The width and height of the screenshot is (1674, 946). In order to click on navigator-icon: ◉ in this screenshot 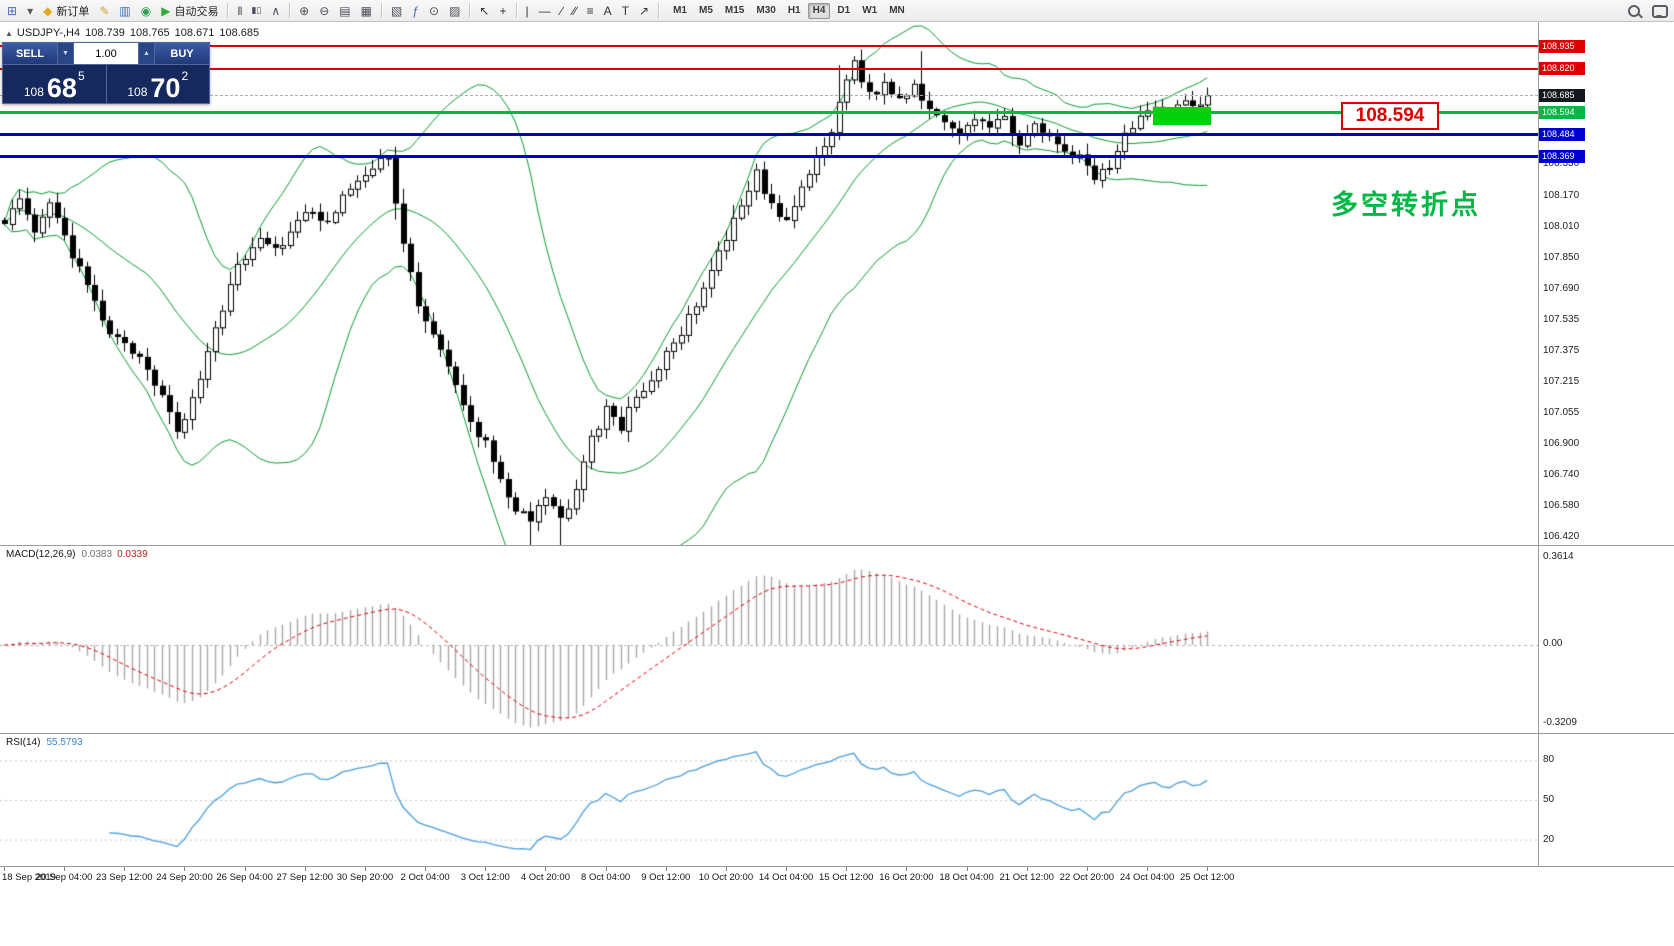, I will do `click(146, 10)`.